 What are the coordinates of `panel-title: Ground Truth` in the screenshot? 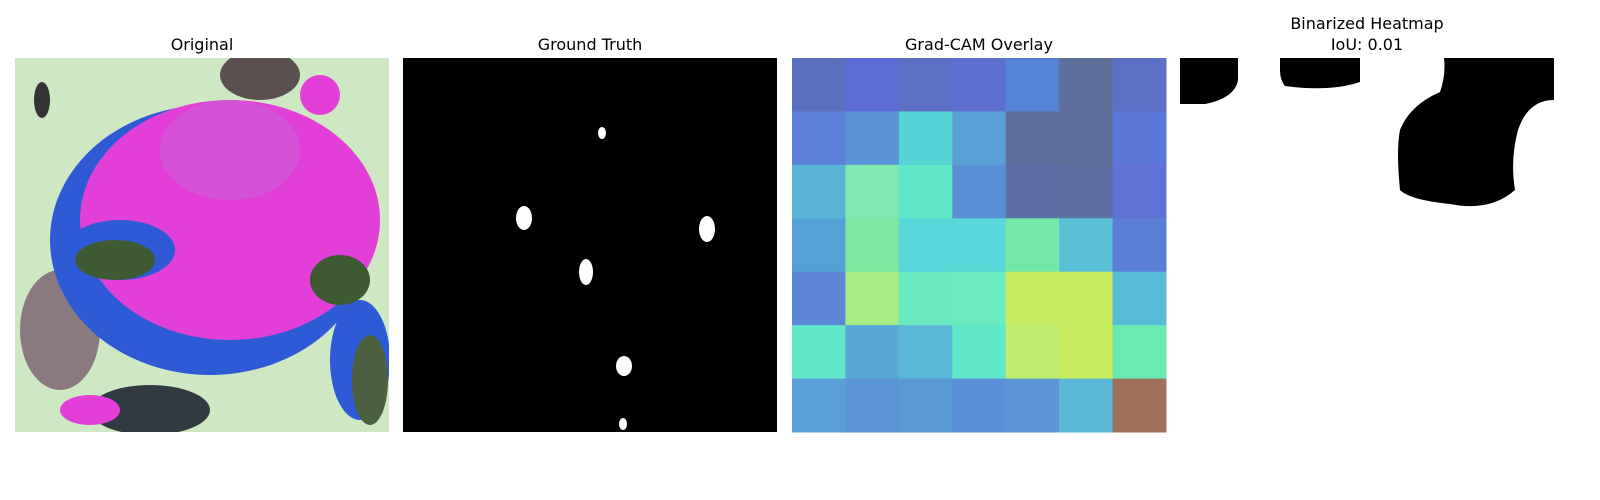 It's located at (590, 44).